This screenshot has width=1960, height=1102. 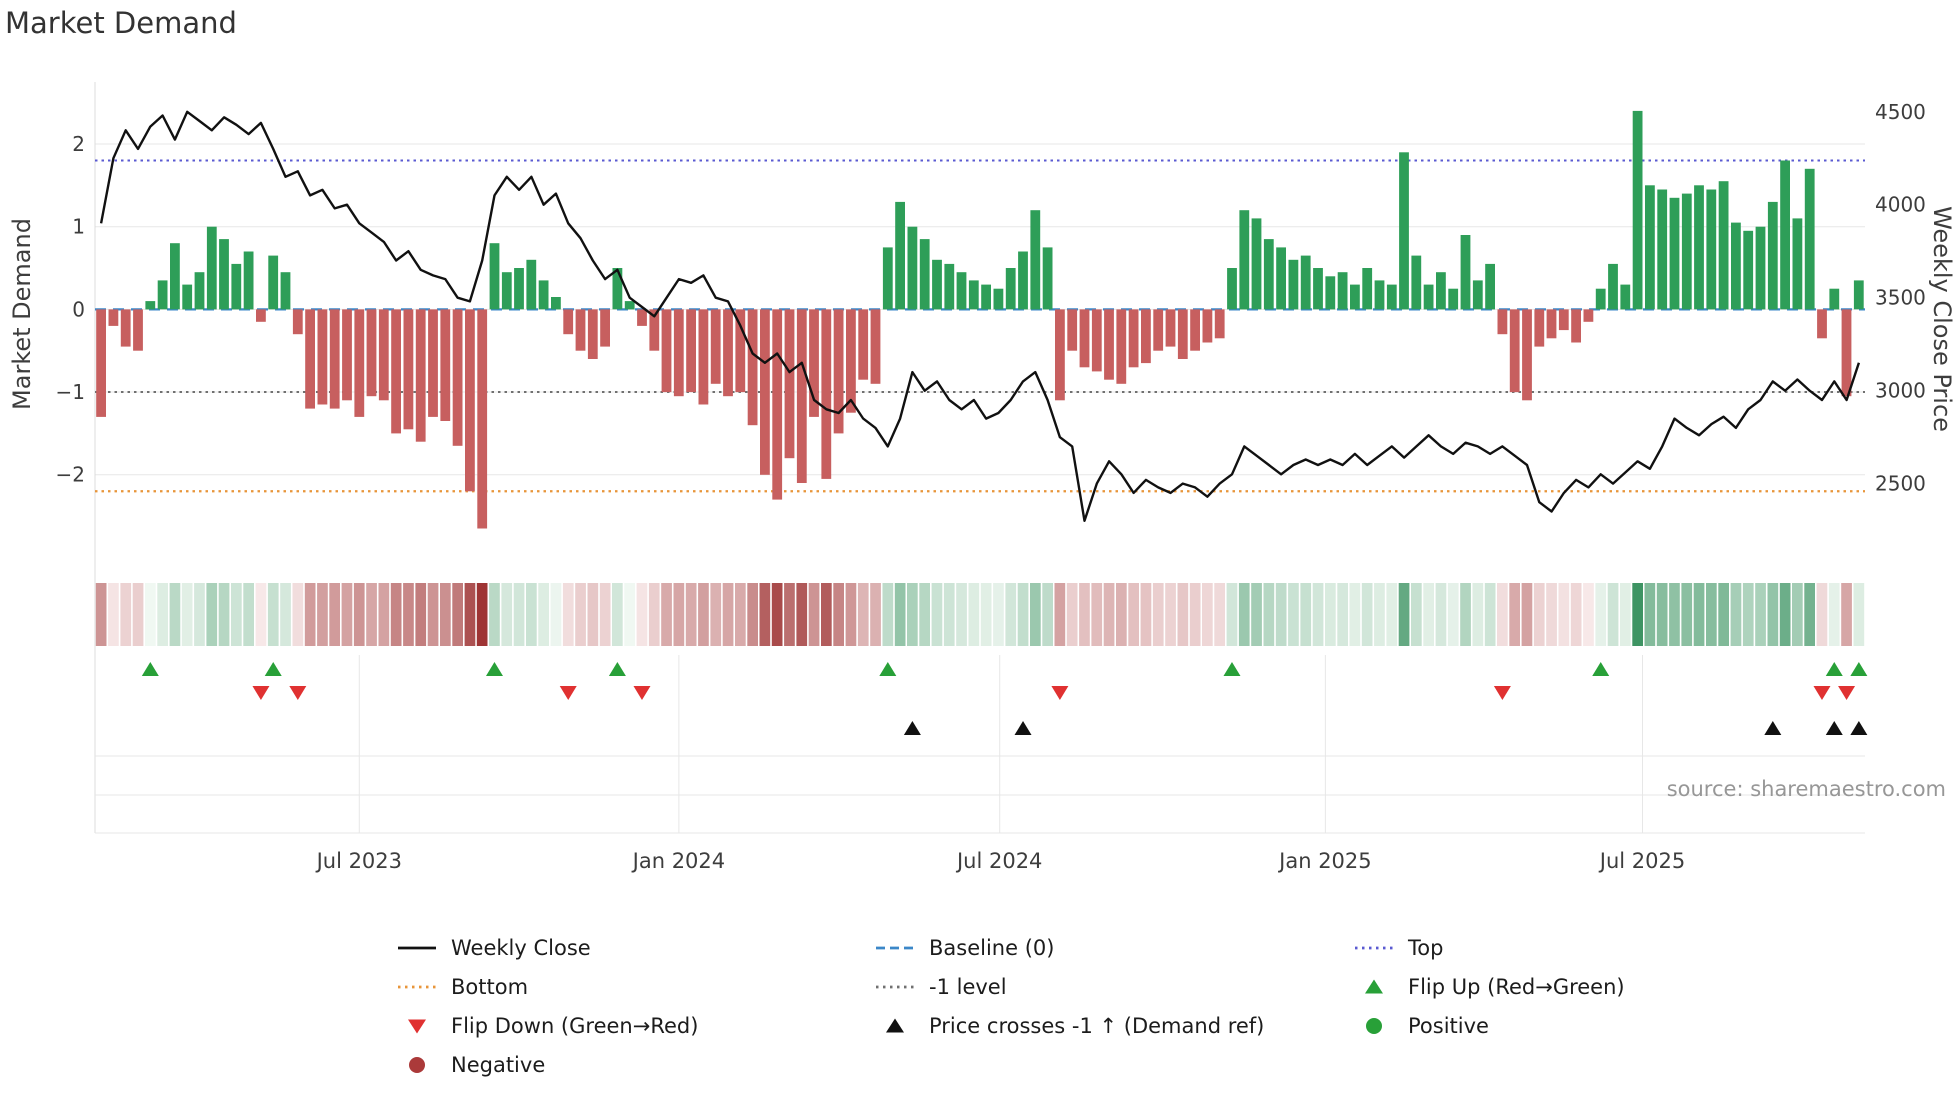 What do you see at coordinates (521, 947) in the screenshot?
I see `legend-label: Weekly Close` at bounding box center [521, 947].